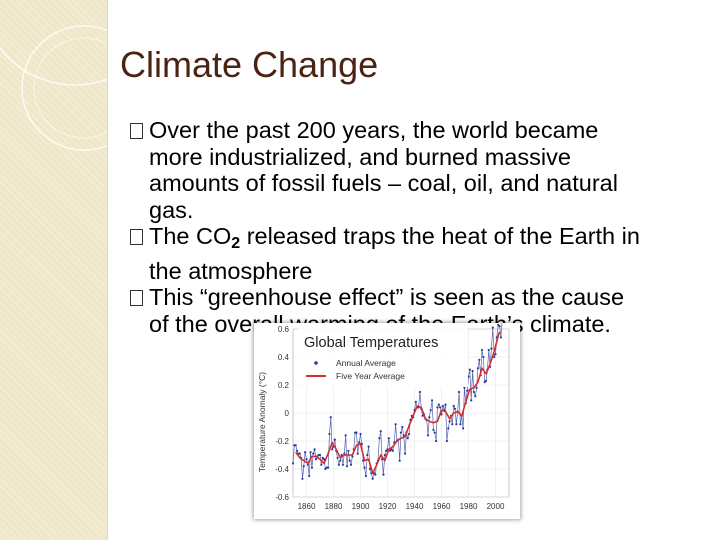  I want to click on five-year-average-line, so click(398, 402).